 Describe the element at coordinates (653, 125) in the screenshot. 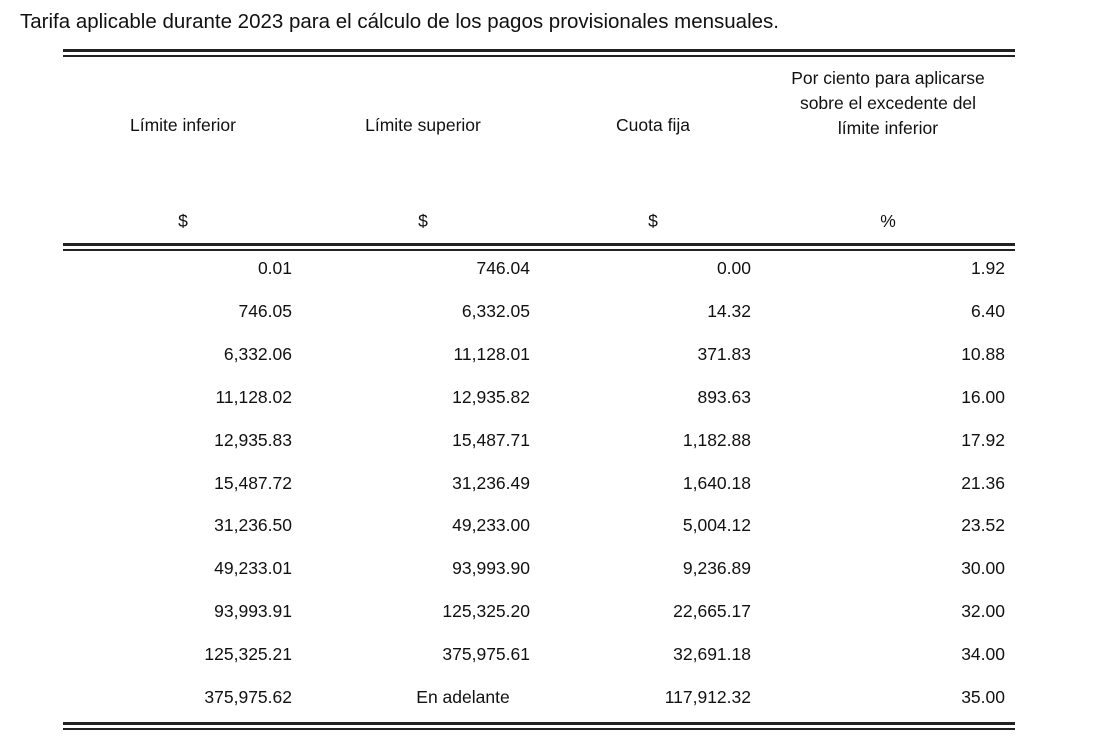

I see `header-cuota-fija: Cuota fija` at that location.